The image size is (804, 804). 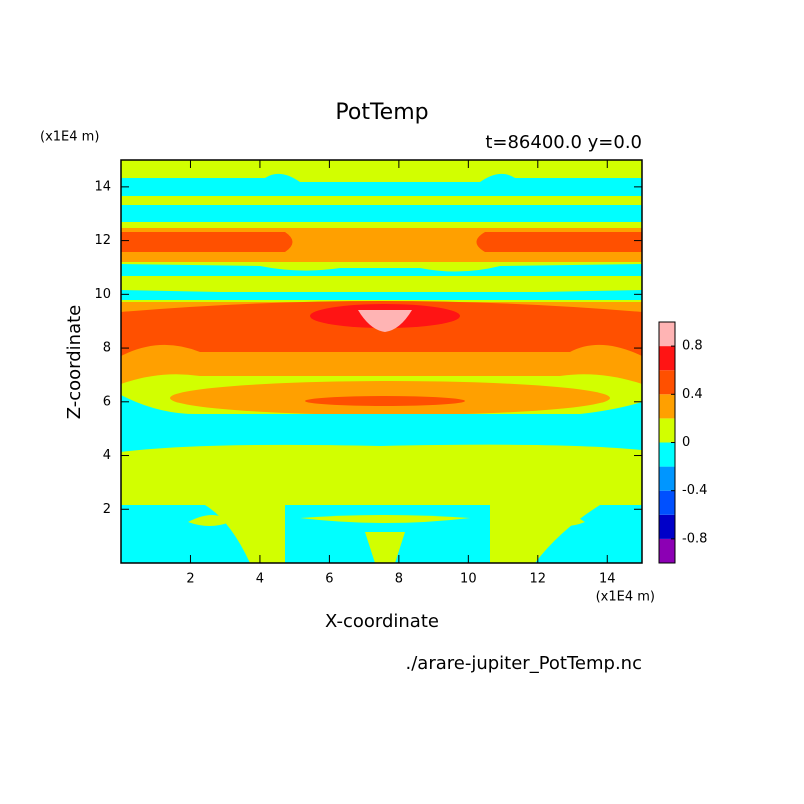 What do you see at coordinates (524, 663) in the screenshot?
I see `source-label: ./arare-jupiter_PotTemp.nc` at bounding box center [524, 663].